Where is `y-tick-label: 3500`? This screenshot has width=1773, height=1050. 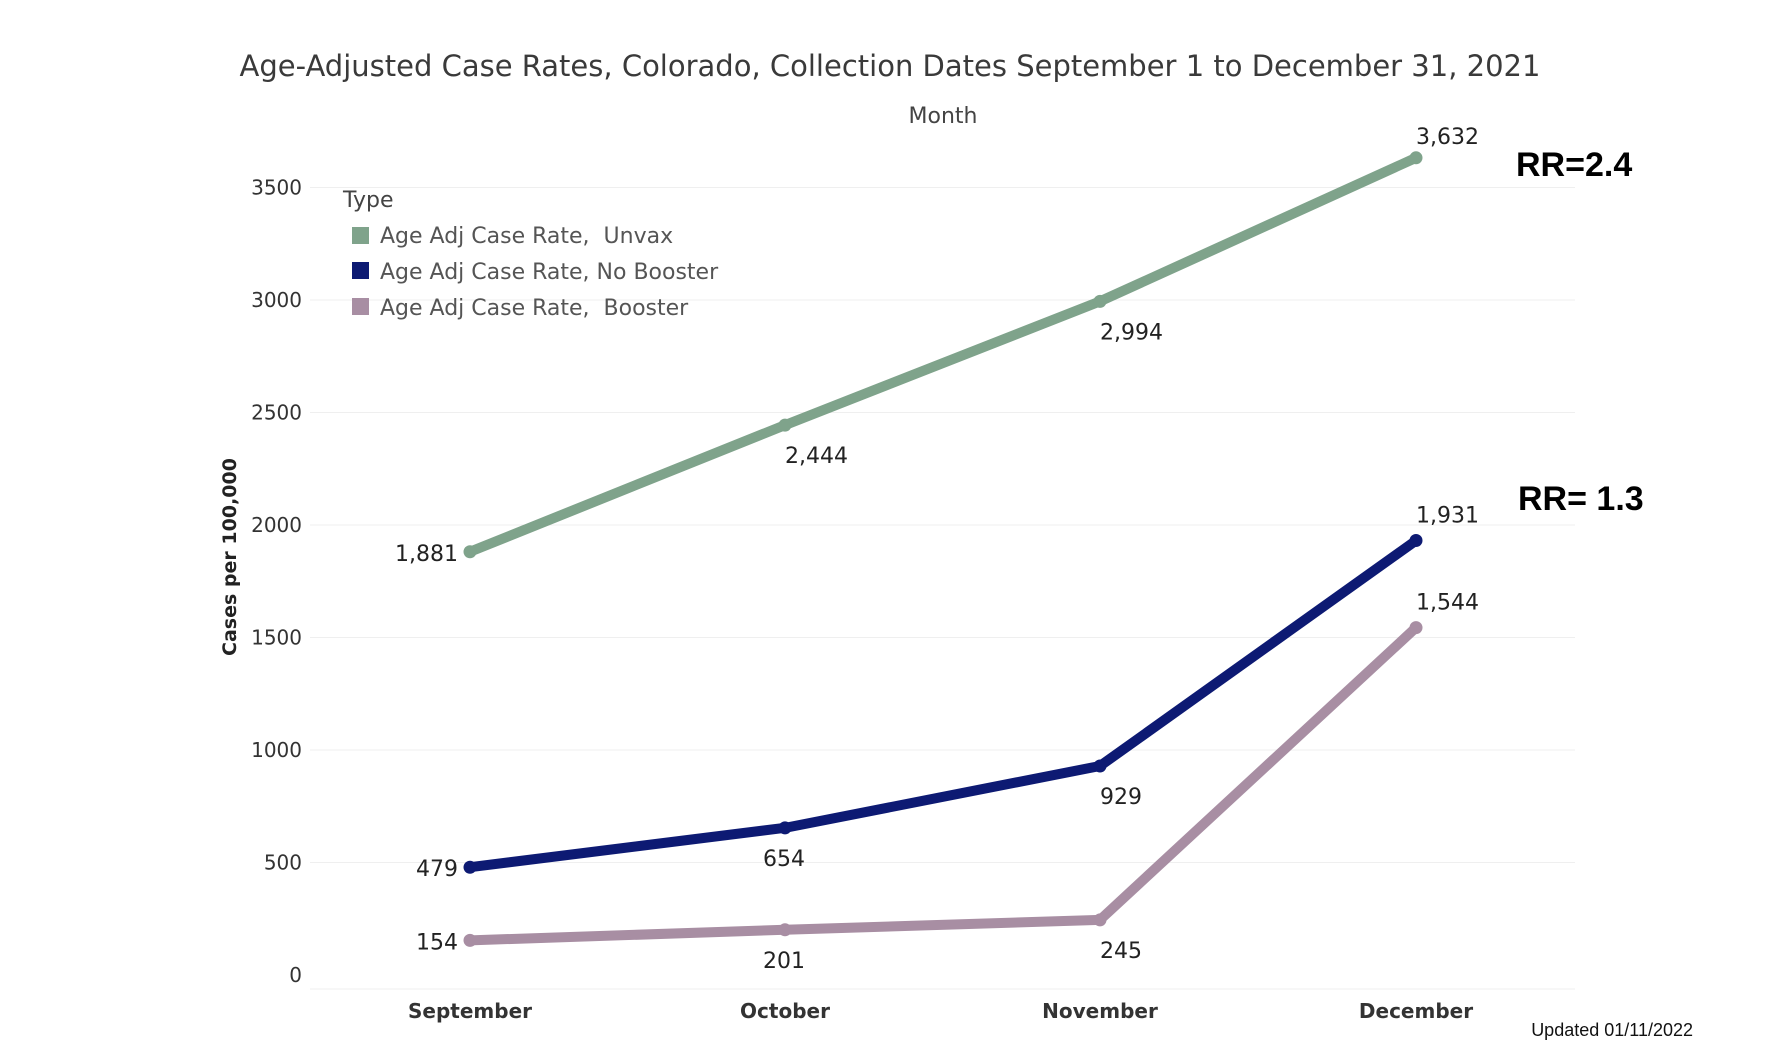 y-tick-label: 3500 is located at coordinates (276, 188).